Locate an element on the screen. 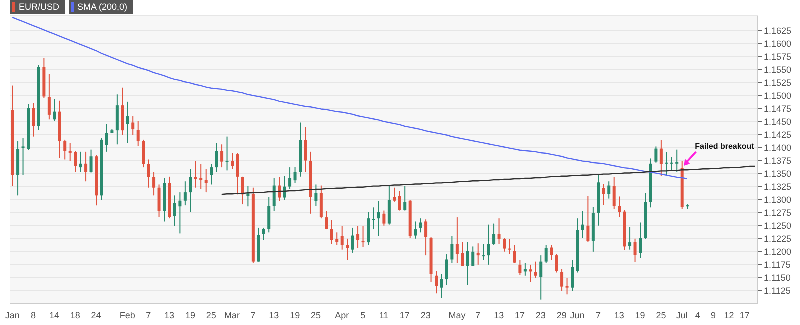 The height and width of the screenshot is (325, 800). x-tick-label: 5 is located at coordinates (363, 315).